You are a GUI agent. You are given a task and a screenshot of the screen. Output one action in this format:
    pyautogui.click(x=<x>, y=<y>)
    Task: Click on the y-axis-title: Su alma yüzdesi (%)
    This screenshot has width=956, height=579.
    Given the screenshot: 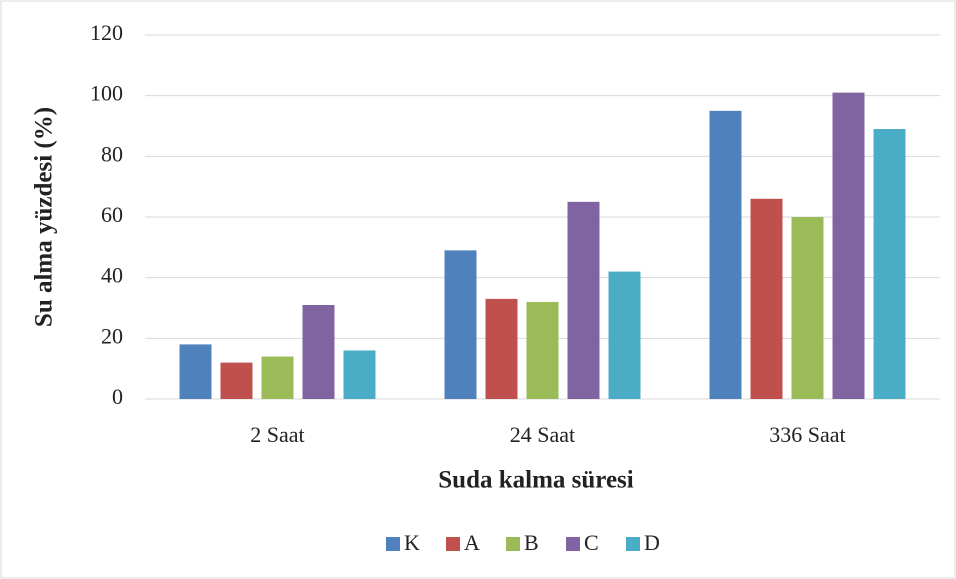 What is the action you would take?
    pyautogui.click(x=44, y=217)
    